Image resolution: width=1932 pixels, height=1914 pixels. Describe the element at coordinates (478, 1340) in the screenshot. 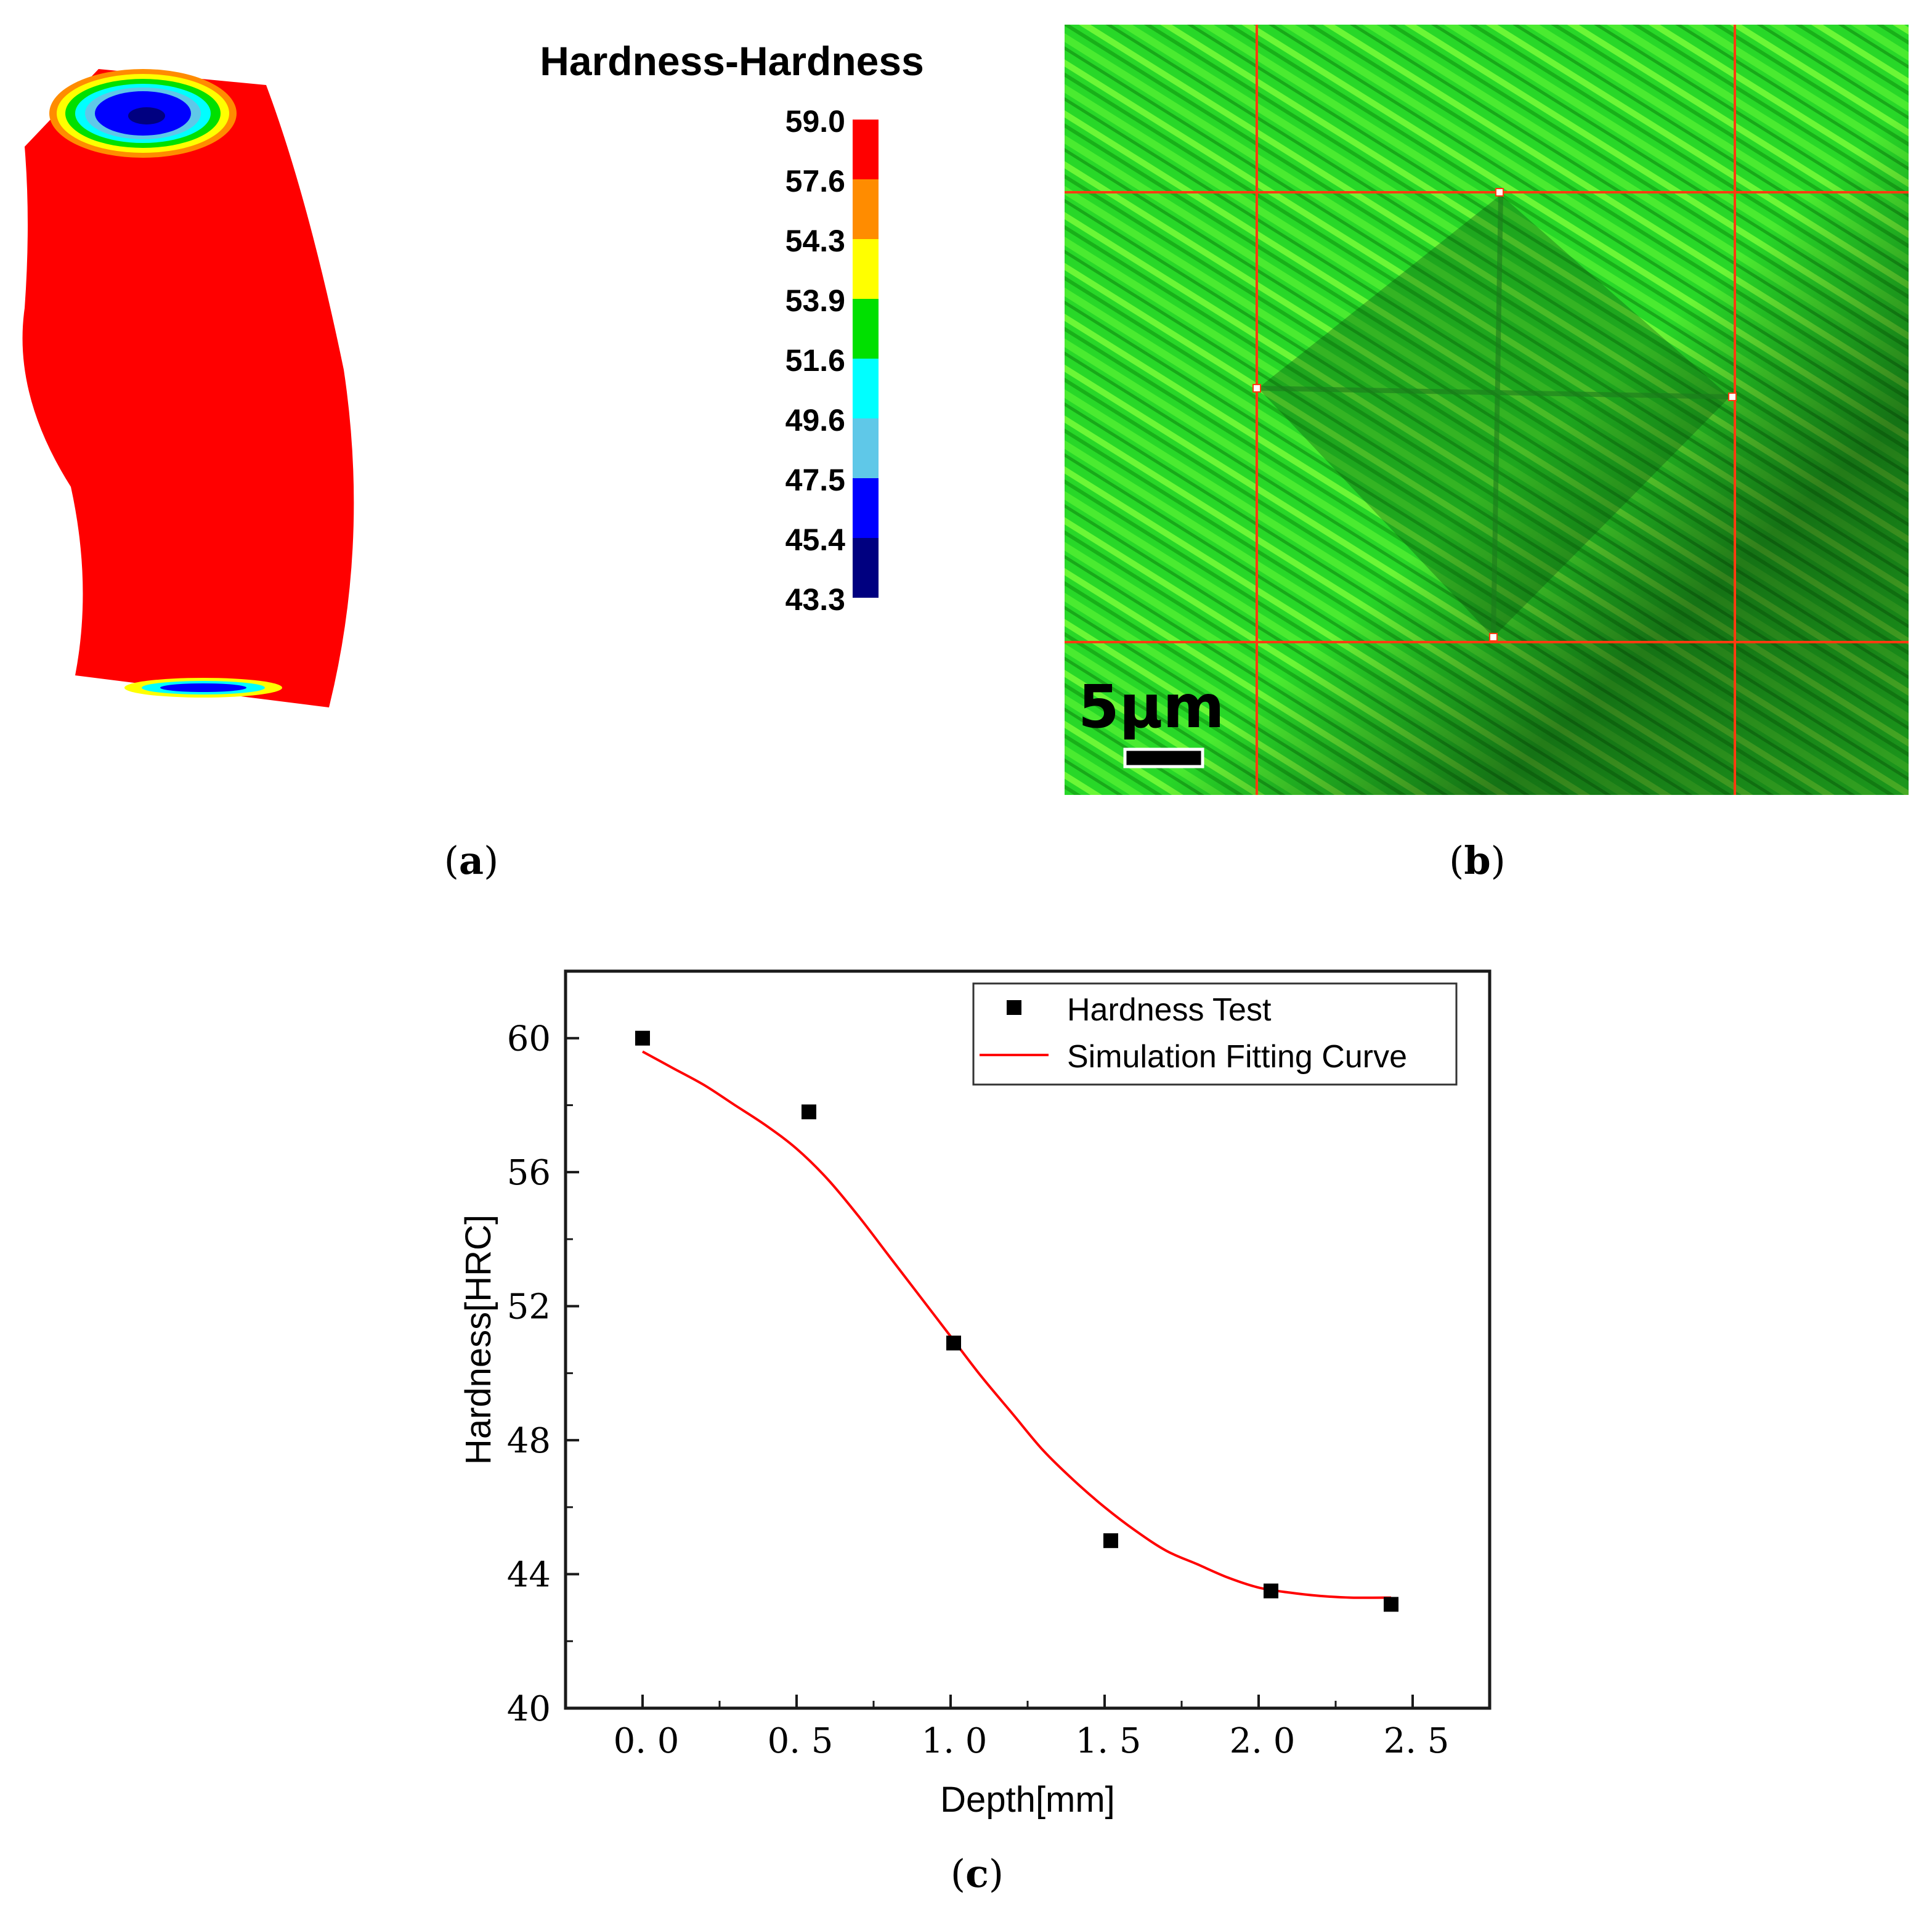

I see `y-axis-title: Hardness[HRC]` at that location.